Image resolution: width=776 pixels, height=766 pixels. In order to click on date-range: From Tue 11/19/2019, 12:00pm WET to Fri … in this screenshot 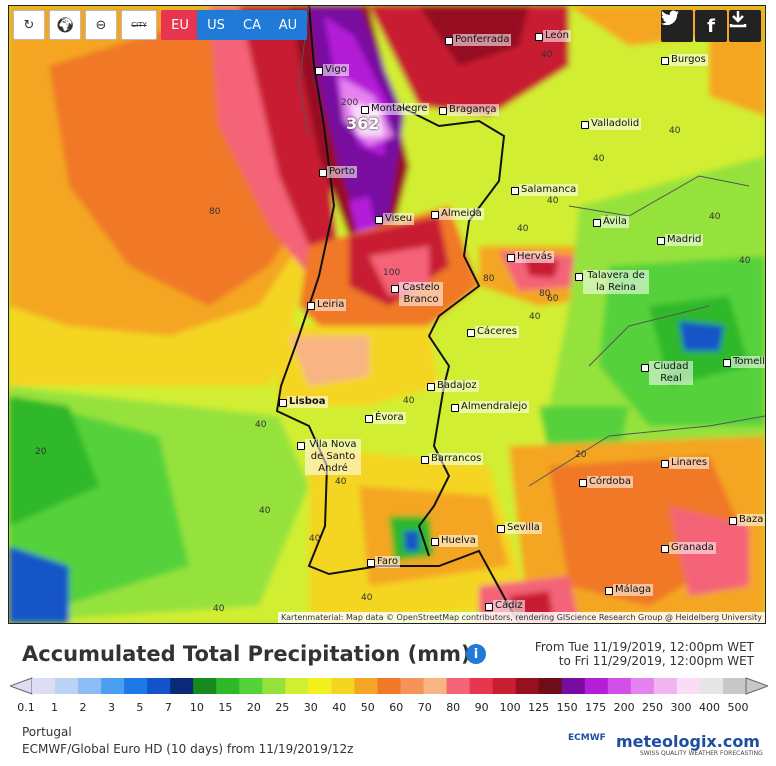, I will do `click(644, 654)`.